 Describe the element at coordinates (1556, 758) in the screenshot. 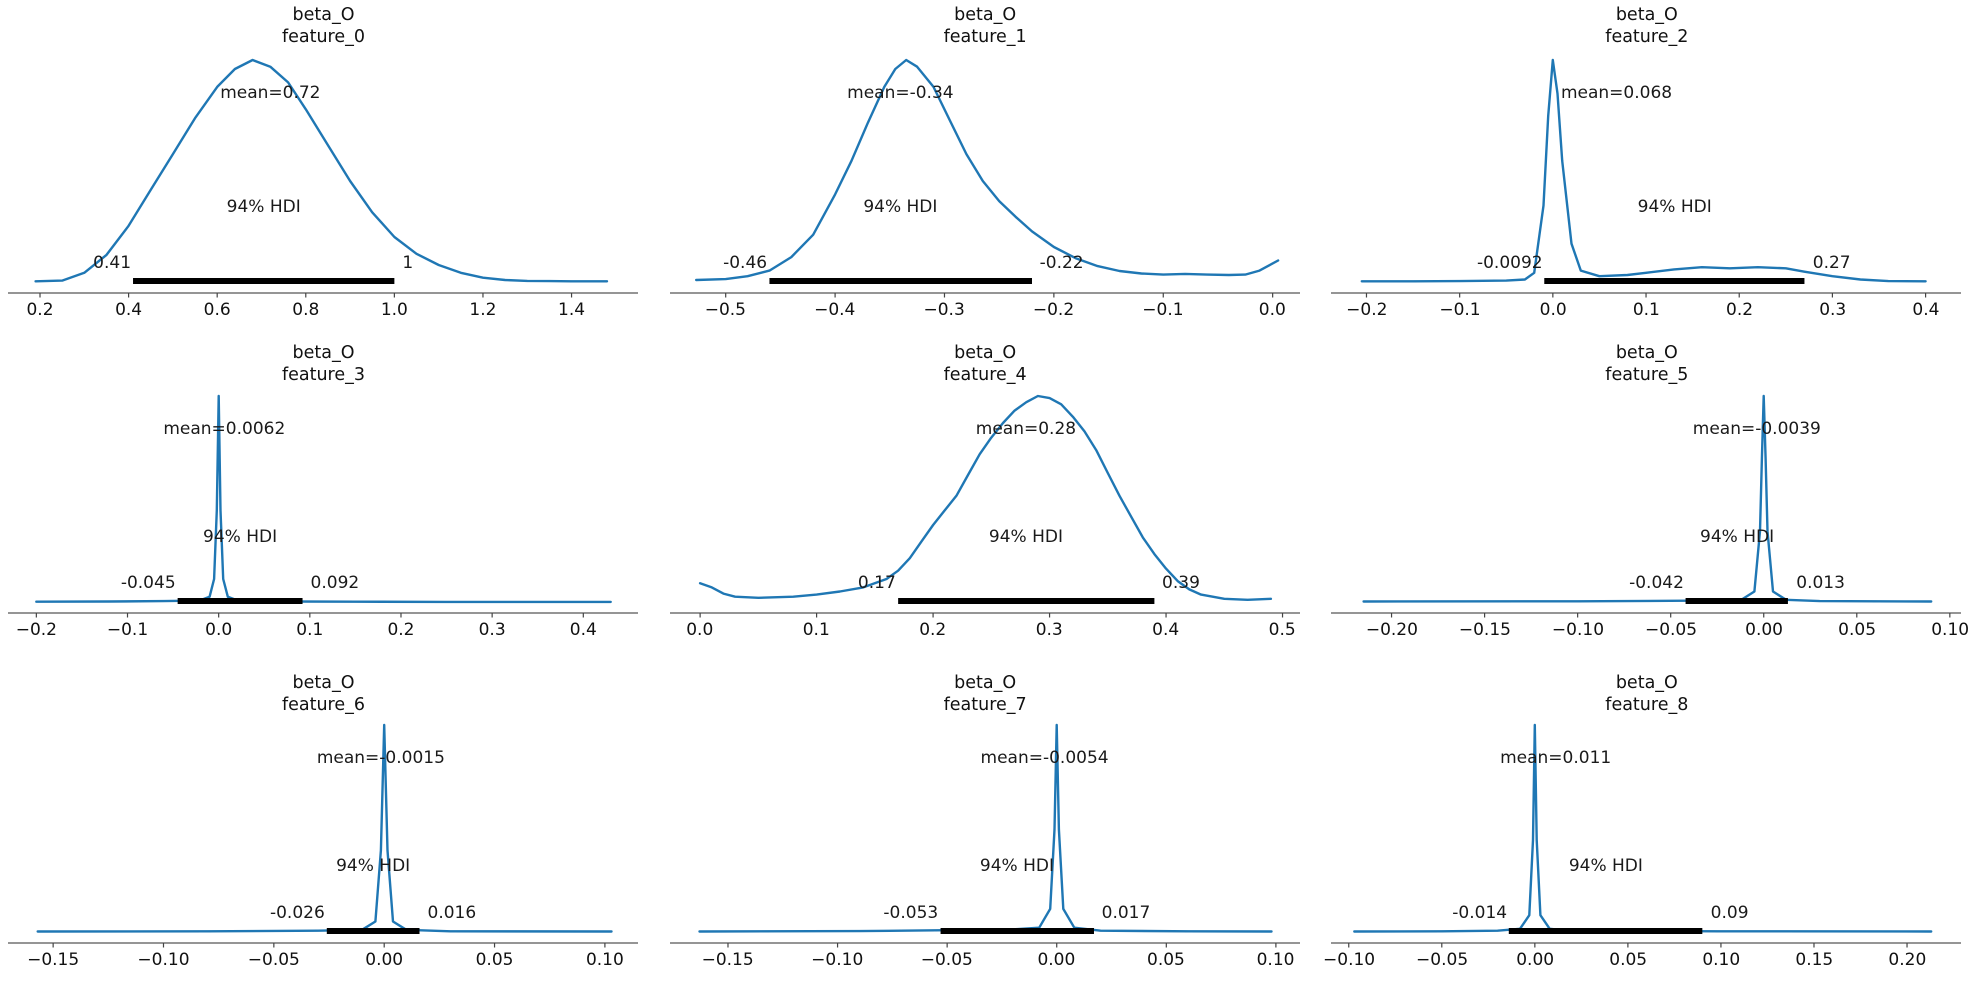

I see `mean-label: mean=0.011` at that location.